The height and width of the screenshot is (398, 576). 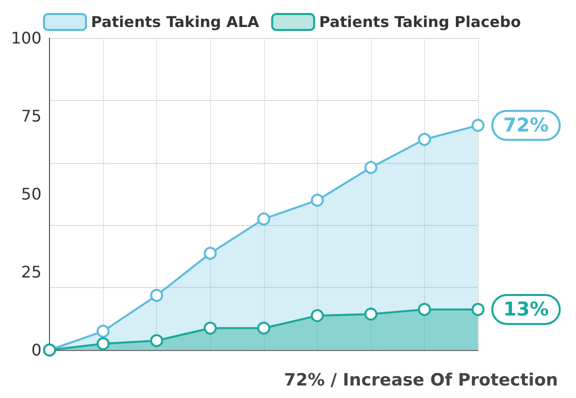 I want to click on text: 13%, so click(x=526, y=309).